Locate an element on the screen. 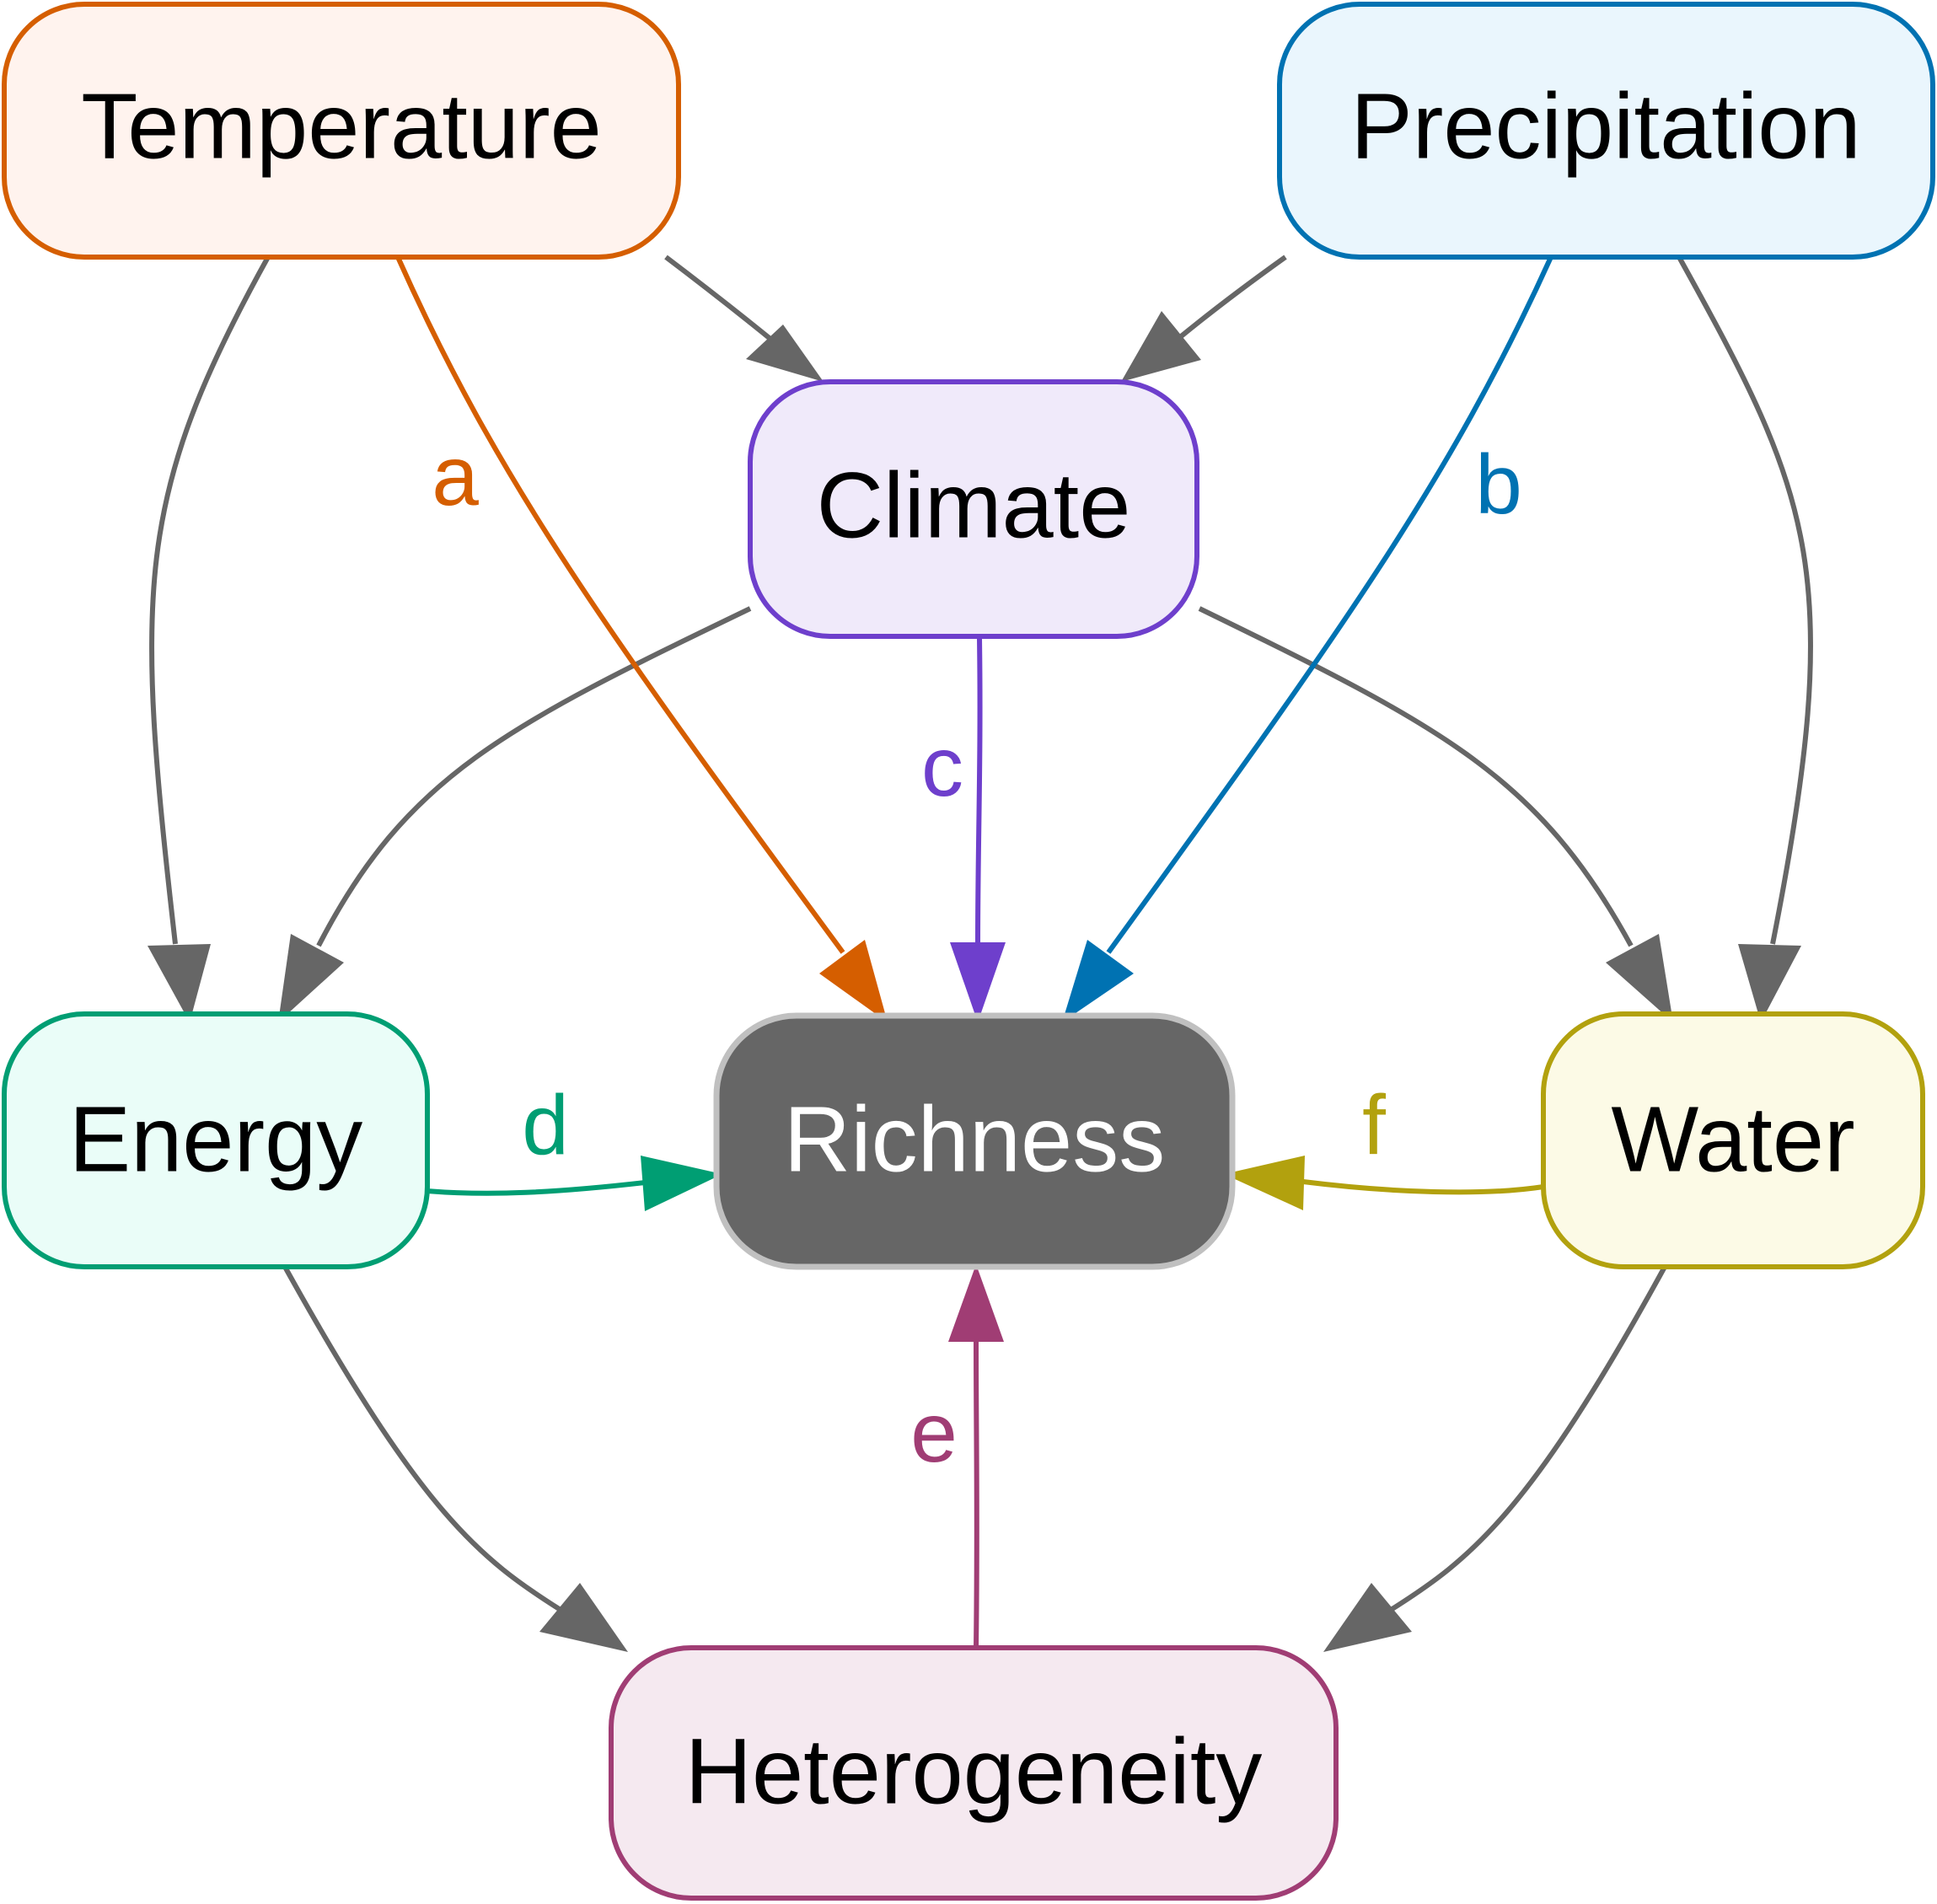 The image size is (1937, 1904). edge-temperature-climate is located at coordinates (744, 318).